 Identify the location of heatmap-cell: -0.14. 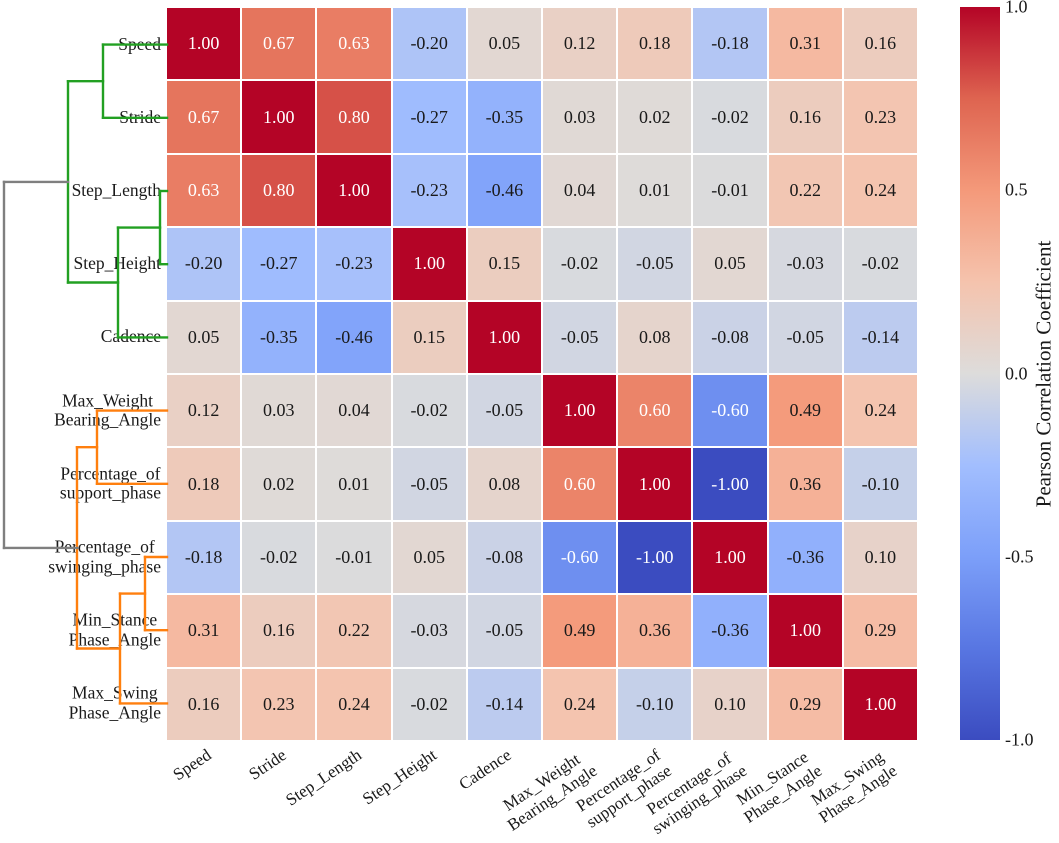
(880, 337).